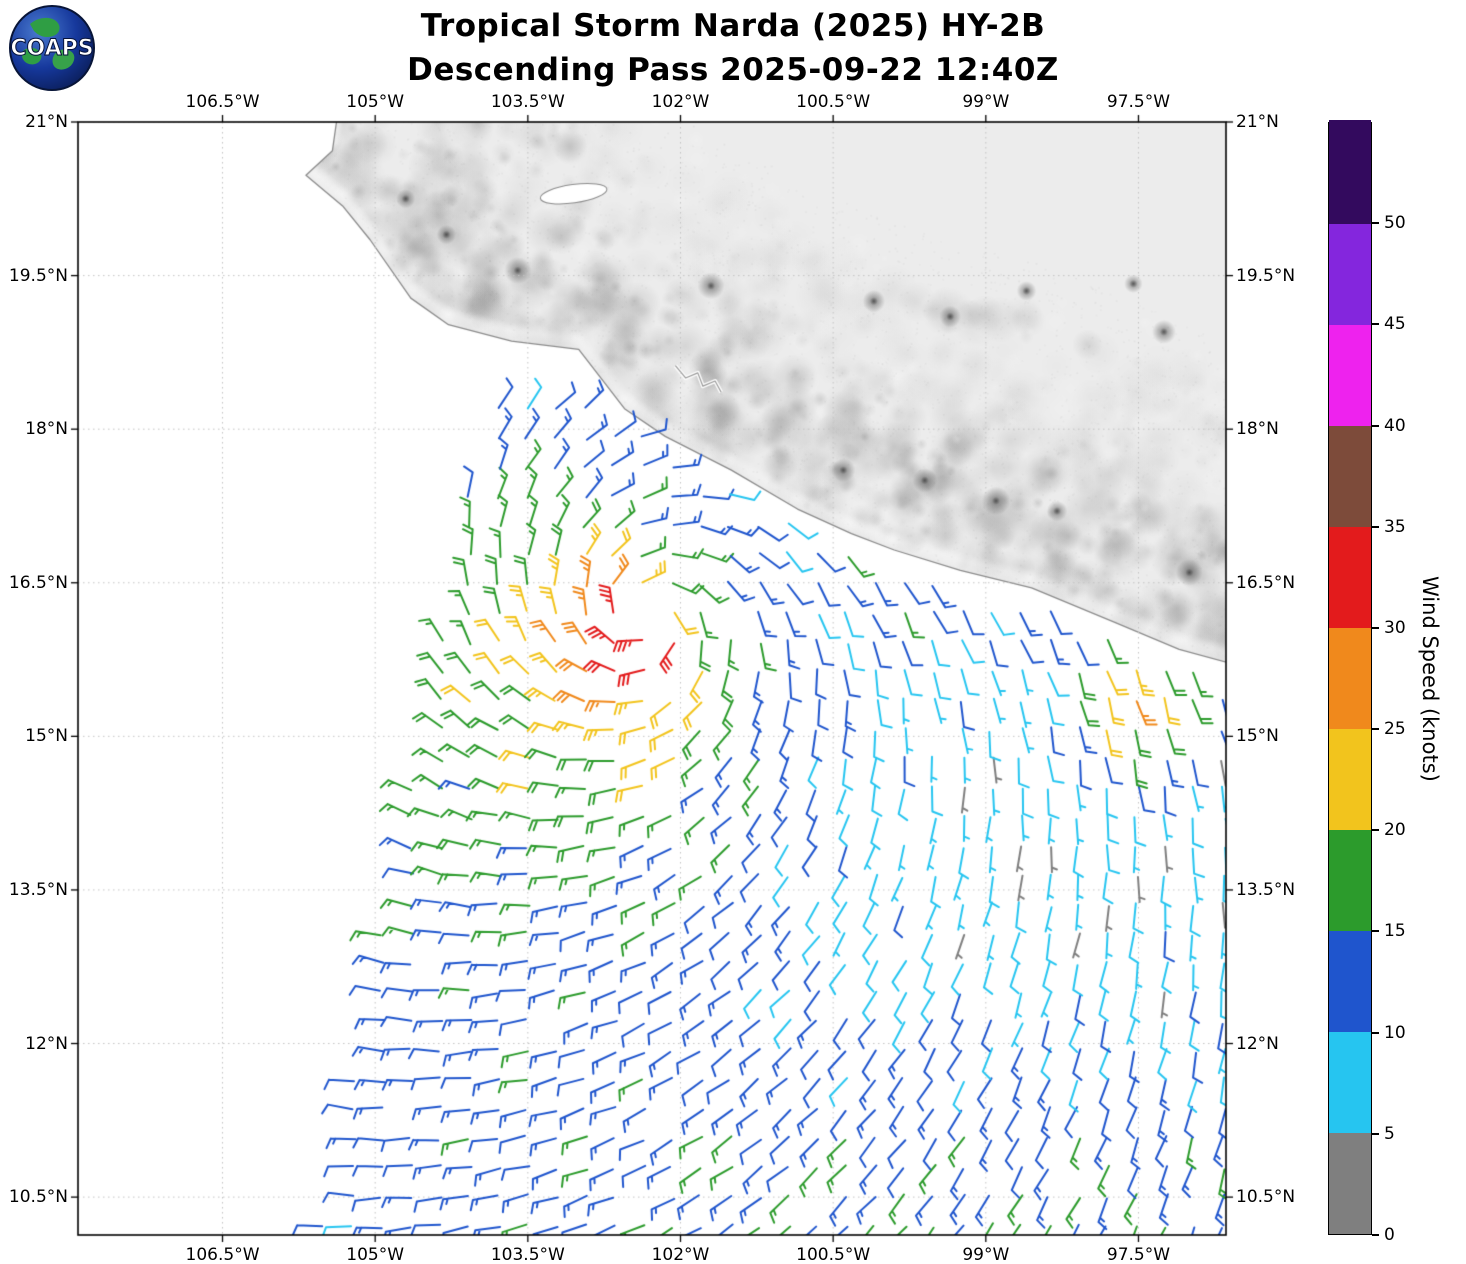 This screenshot has height=1264, width=1466. What do you see at coordinates (733, 70) in the screenshot?
I see `chart-subtitle: Descending Pass 2025-09-22 12:40Z` at bounding box center [733, 70].